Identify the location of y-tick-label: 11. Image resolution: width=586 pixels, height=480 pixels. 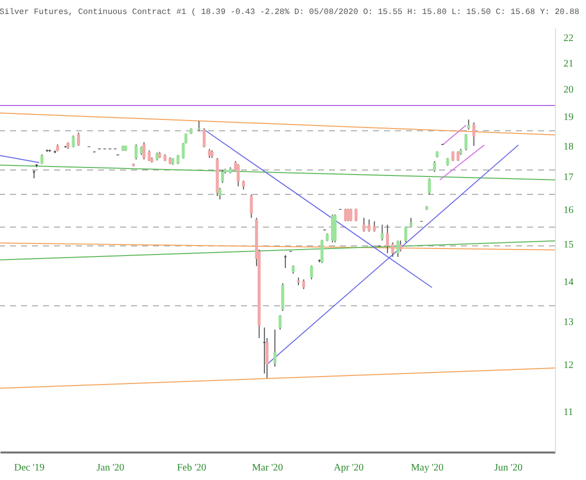
(569, 412).